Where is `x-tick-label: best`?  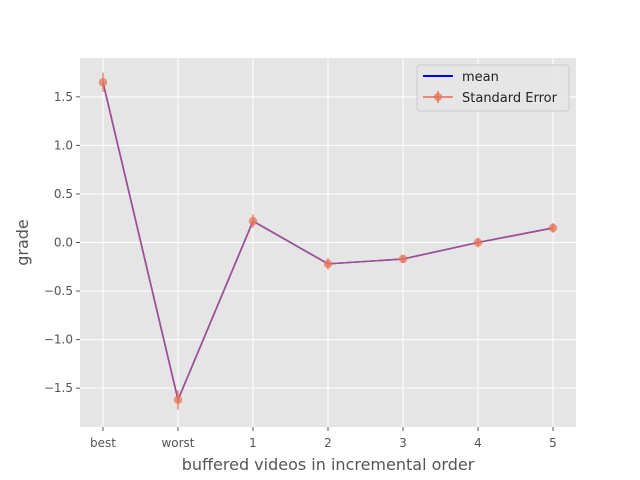
x-tick-label: best is located at coordinates (103, 443).